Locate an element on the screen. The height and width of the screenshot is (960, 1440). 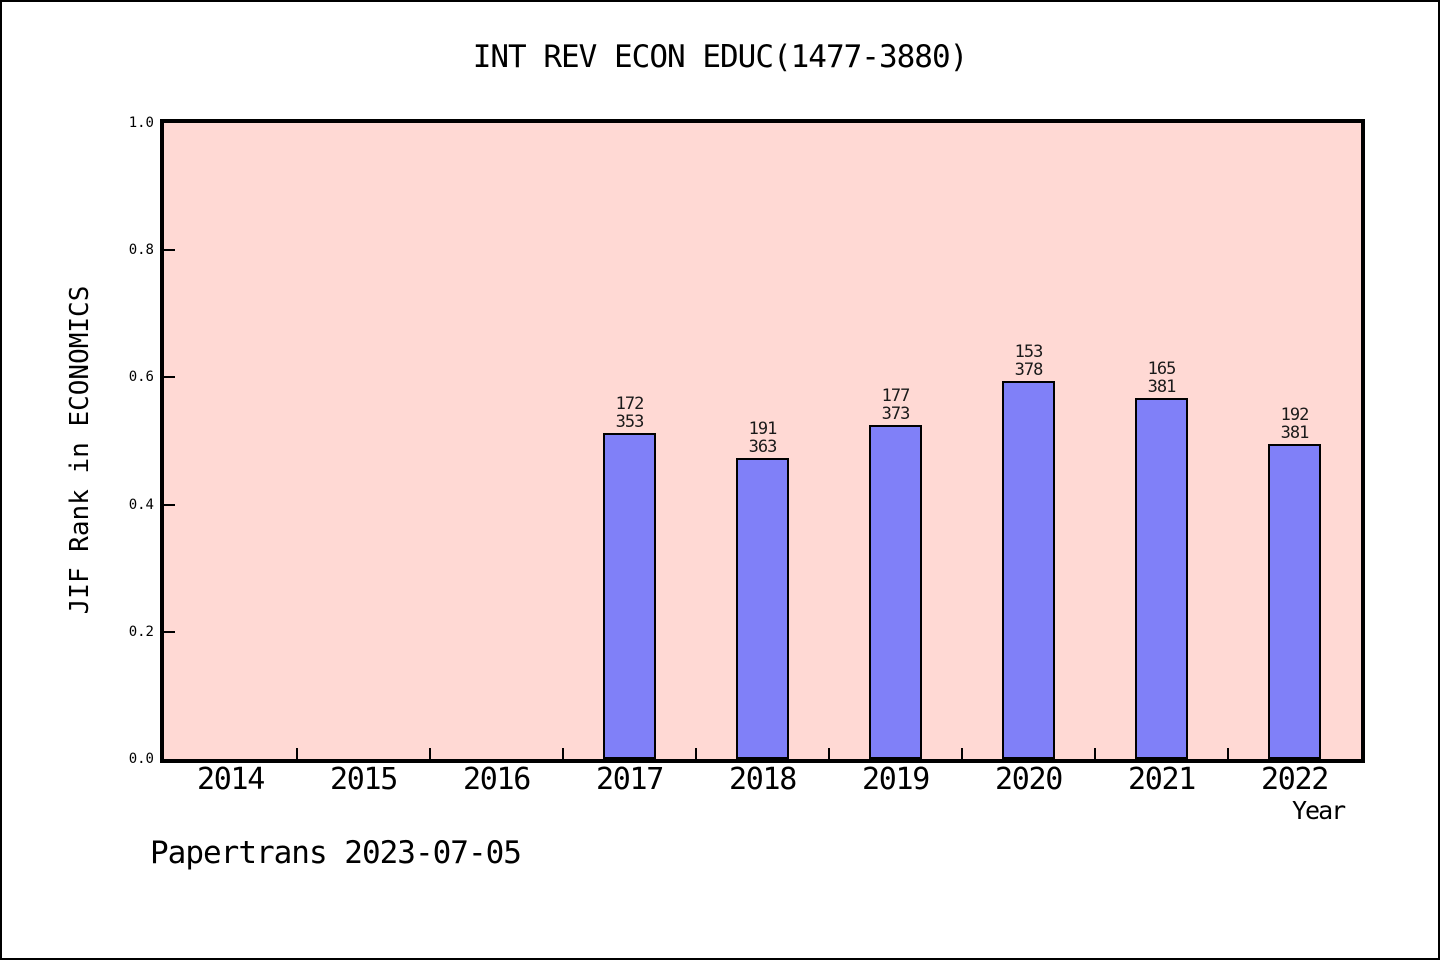
x-category-label: 2020 is located at coordinates (1028, 779).